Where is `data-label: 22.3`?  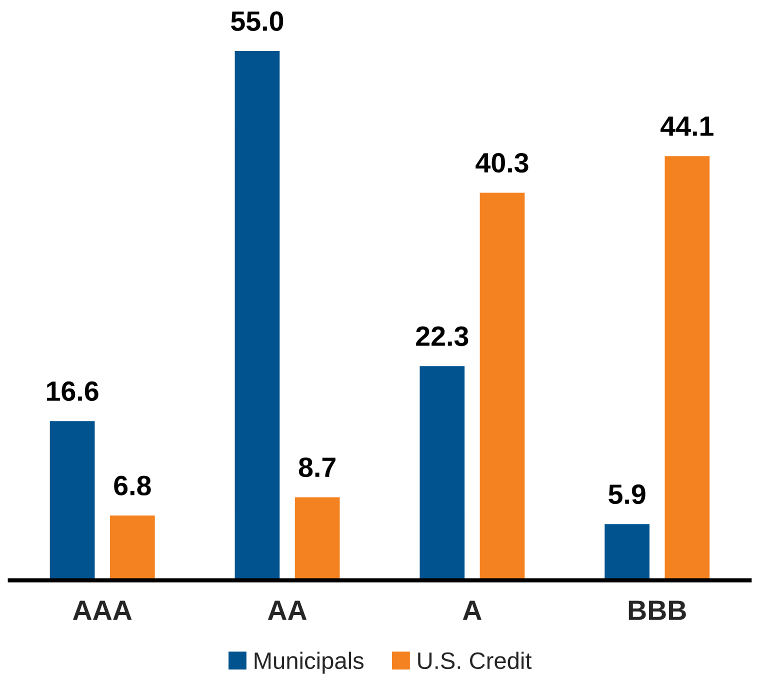
data-label: 22.3 is located at coordinates (442, 336).